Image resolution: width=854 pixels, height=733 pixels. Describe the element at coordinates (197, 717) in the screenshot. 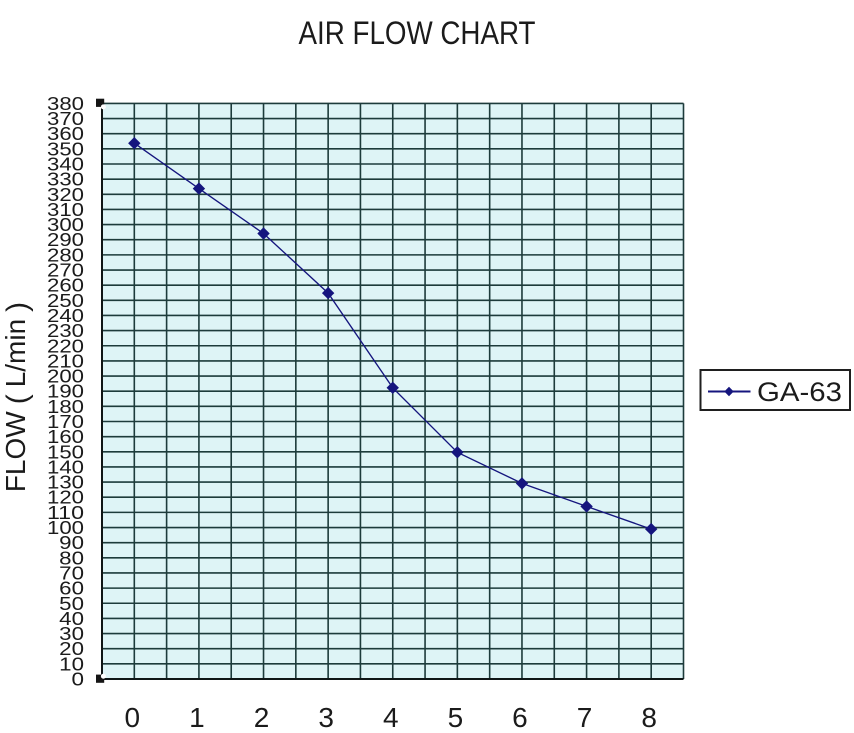

I see `svg-text: 1` at that location.